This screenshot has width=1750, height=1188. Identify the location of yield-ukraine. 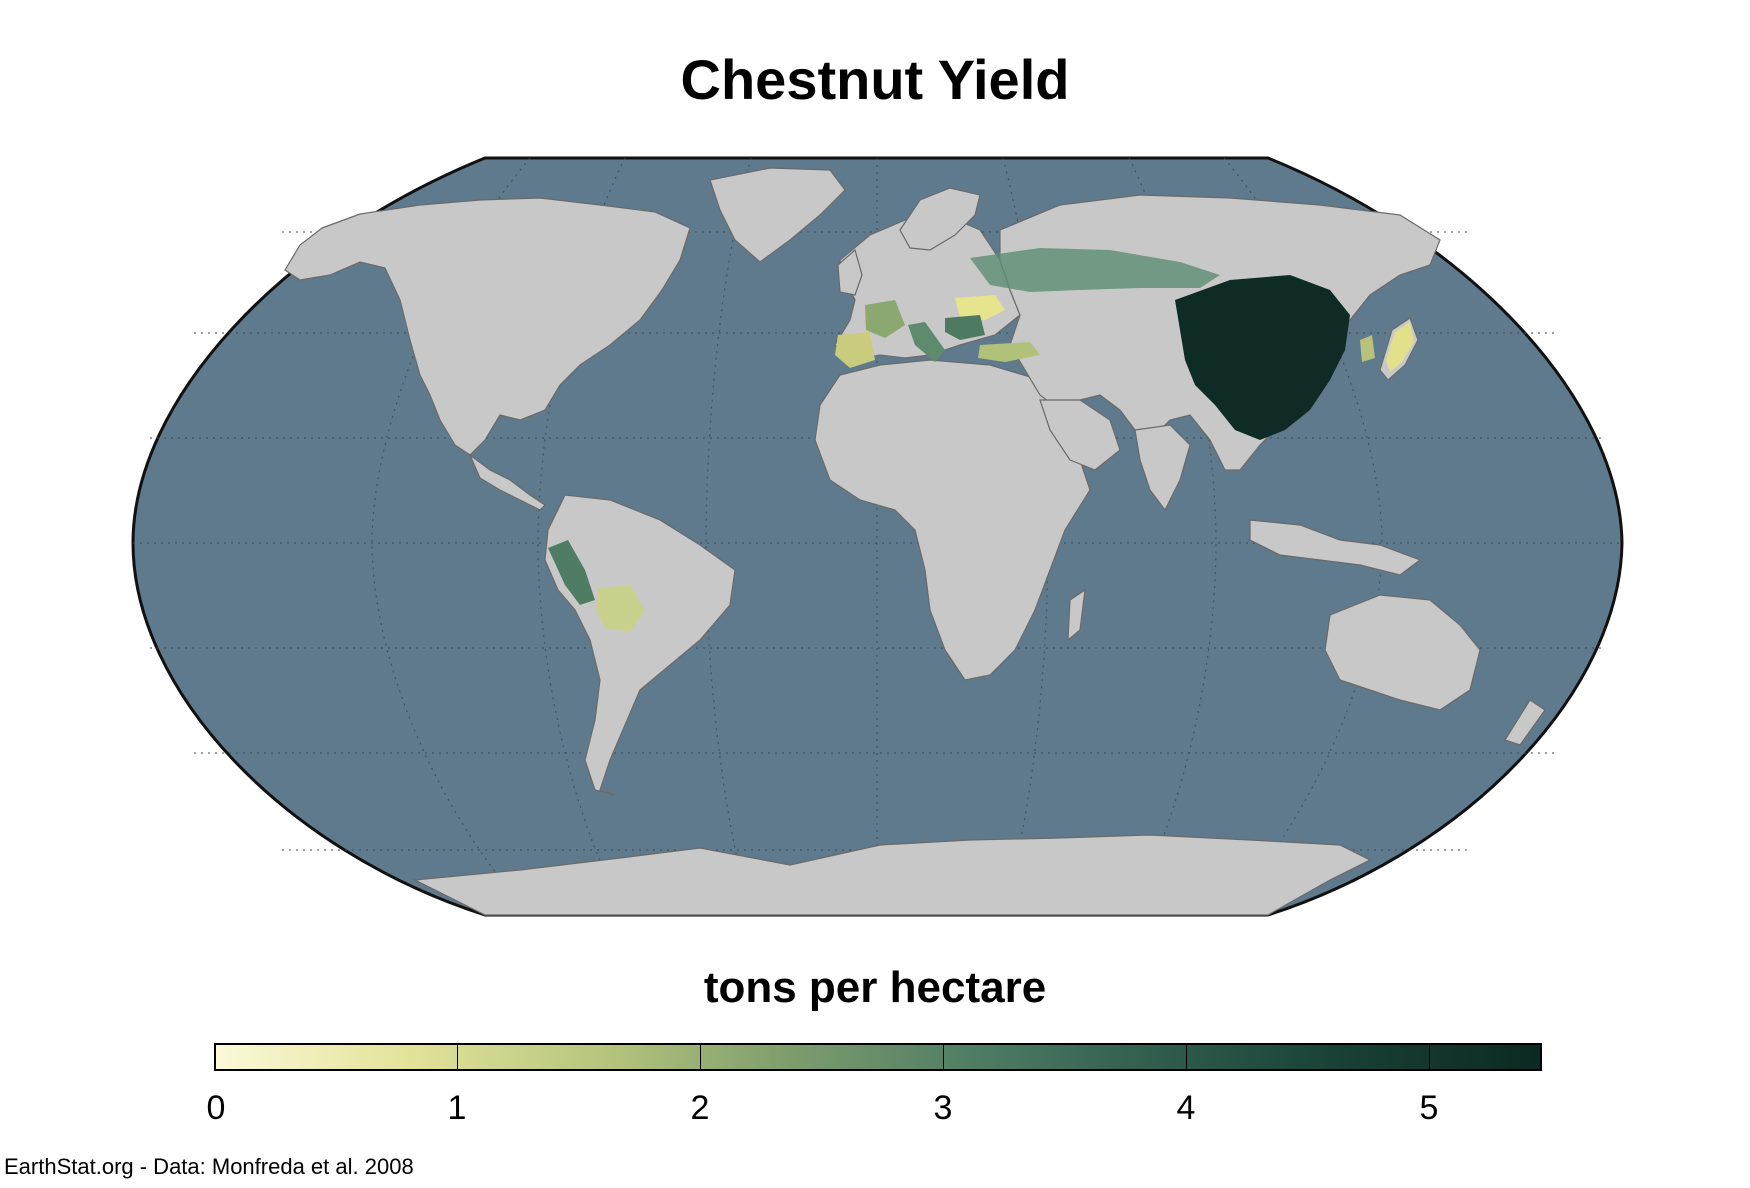
(980, 307).